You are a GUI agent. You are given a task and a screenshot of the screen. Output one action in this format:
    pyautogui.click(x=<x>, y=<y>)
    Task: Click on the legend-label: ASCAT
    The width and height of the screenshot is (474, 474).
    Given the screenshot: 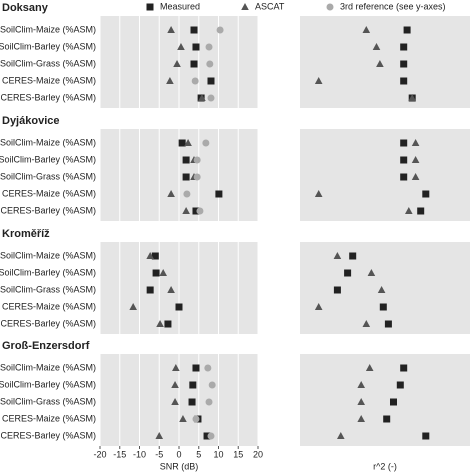 What is the action you would take?
    pyautogui.click(x=270, y=6)
    